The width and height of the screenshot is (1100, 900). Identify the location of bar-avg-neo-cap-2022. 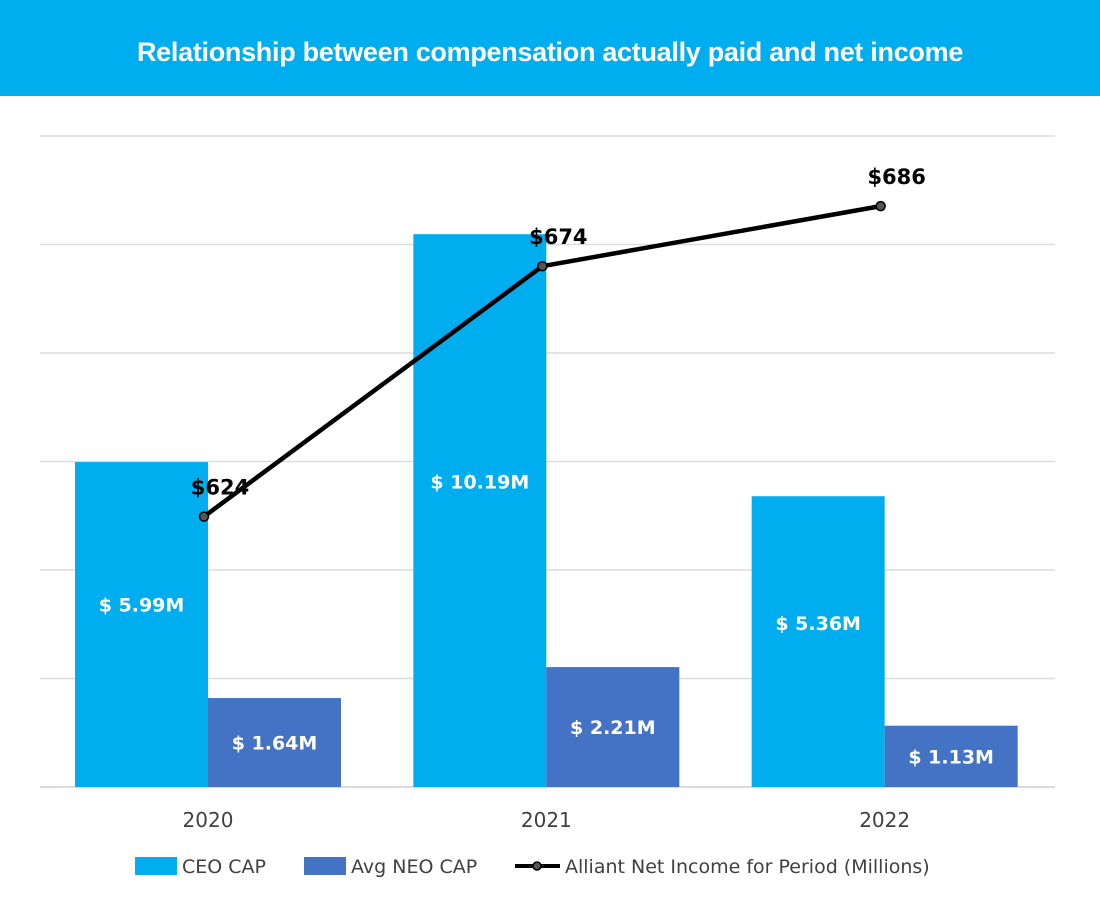
(951, 756).